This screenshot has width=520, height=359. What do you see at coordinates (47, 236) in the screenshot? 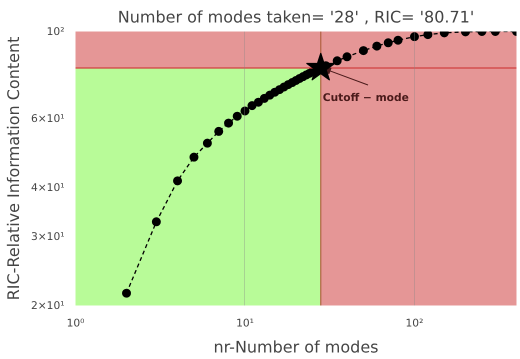
I see `y-tick-label: 3×10¹` at bounding box center [47, 236].